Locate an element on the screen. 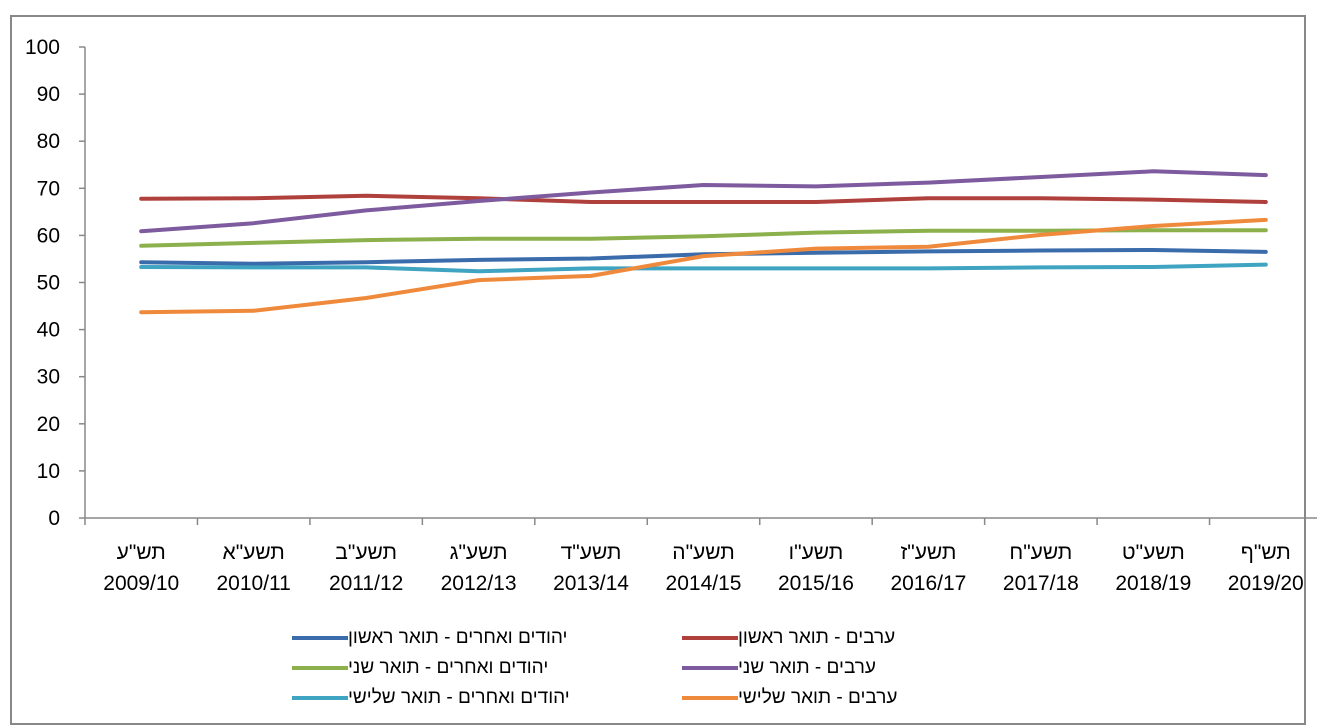  legend-label: ערבים - תואר שני is located at coordinates (807, 667).